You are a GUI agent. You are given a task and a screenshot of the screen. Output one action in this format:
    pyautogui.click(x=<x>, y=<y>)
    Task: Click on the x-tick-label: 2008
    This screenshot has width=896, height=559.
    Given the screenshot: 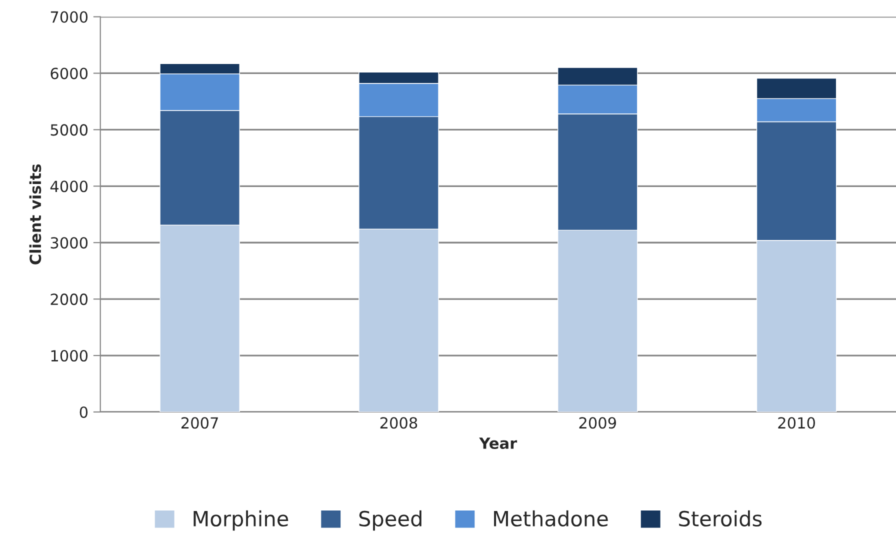 What is the action you would take?
    pyautogui.click(x=399, y=423)
    